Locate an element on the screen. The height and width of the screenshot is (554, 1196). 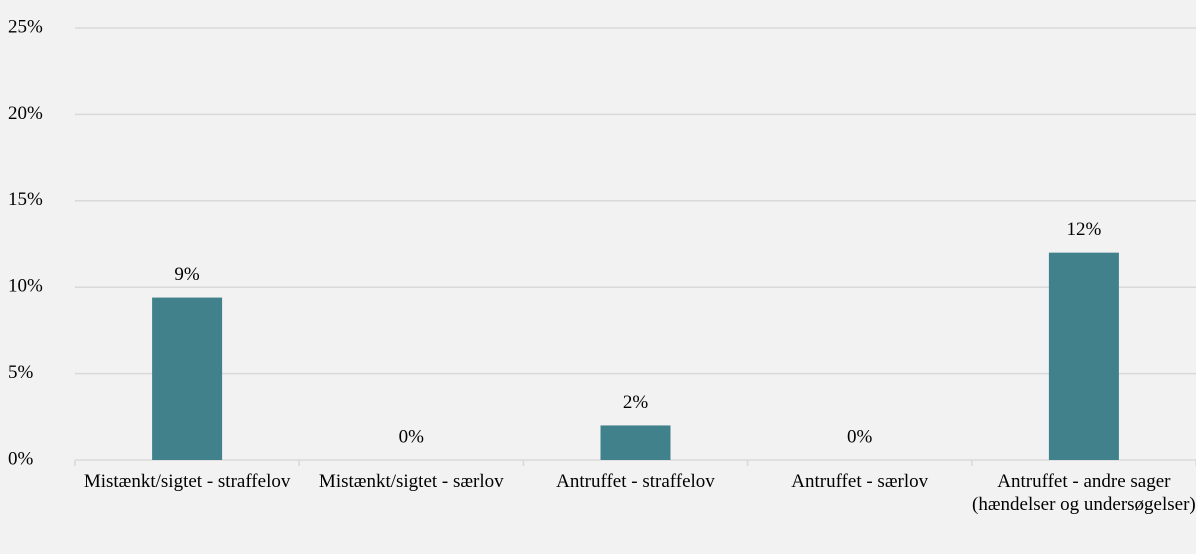
x-tick-label: Antruffet - særlov is located at coordinates (860, 481).